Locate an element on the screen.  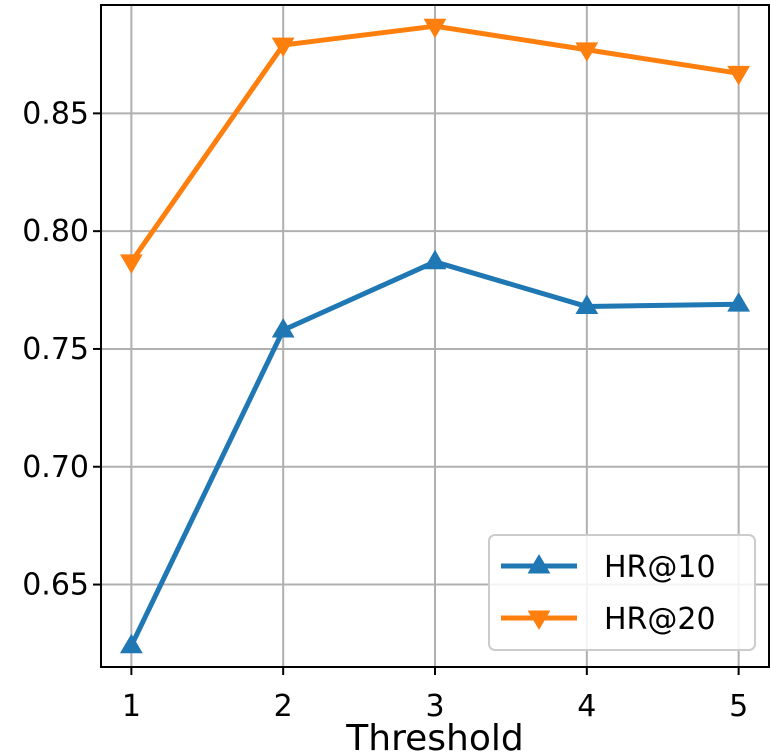
y-tick-label: 0.75 is located at coordinates (55, 349).